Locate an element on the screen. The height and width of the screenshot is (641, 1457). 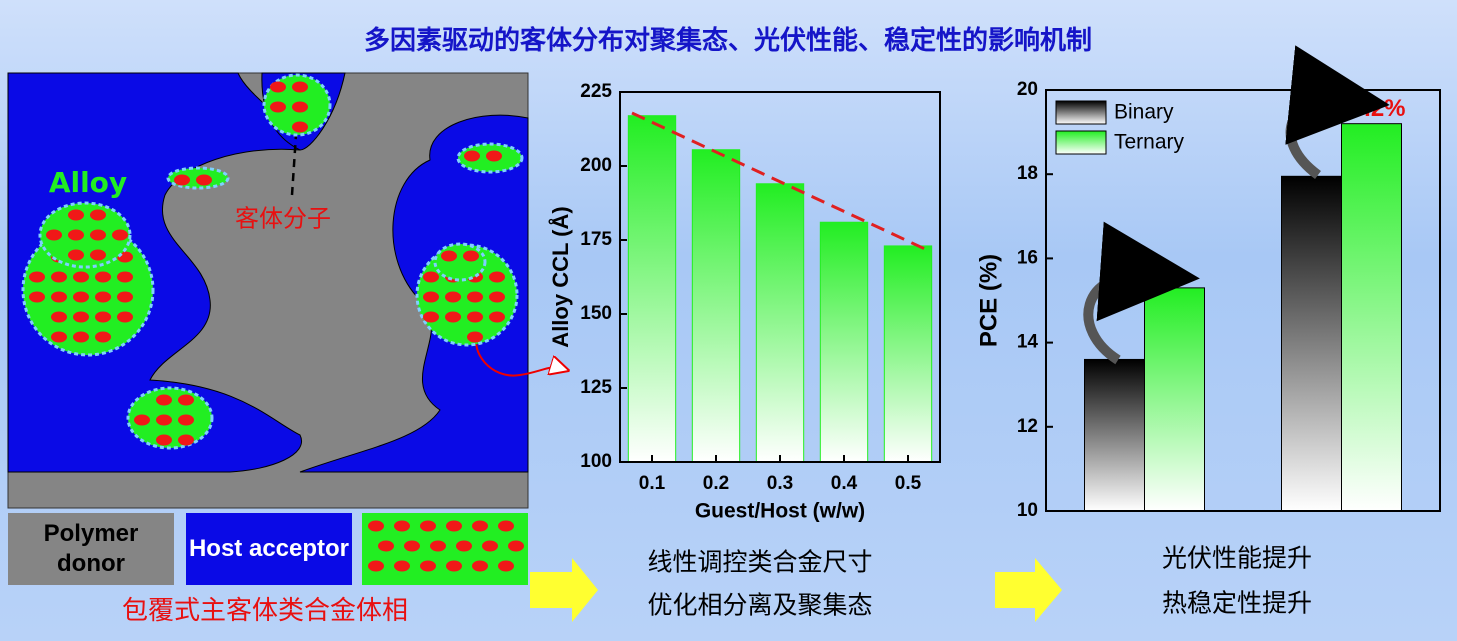
x-tick-label: 0.1 is located at coordinates (652, 483).